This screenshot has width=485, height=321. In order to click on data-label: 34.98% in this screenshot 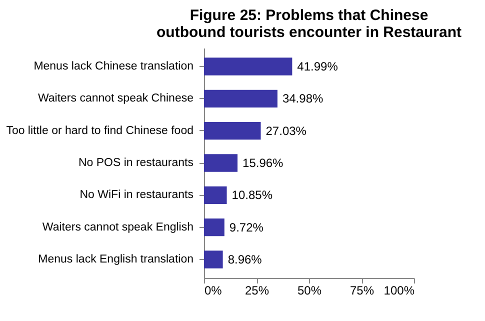, I will do `click(303, 99)`.